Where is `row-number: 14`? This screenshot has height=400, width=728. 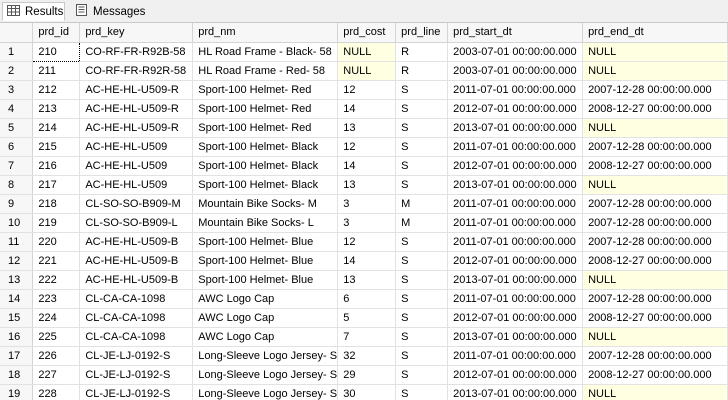 row-number: 14 is located at coordinates (17, 299).